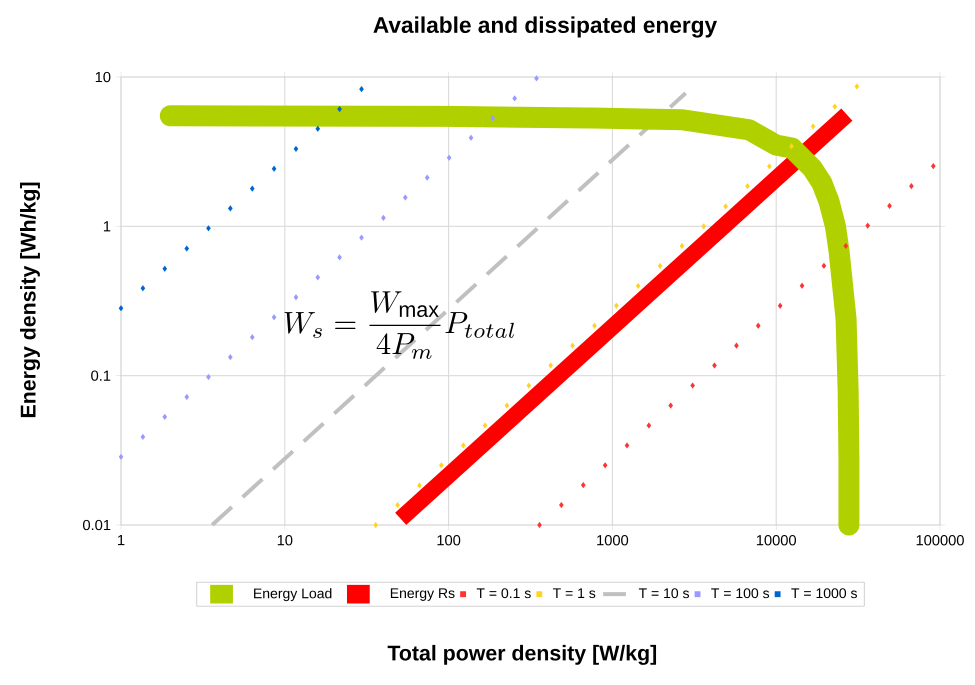 The height and width of the screenshot is (685, 975). What do you see at coordinates (422, 594) in the screenshot?
I see `legend-label: Energy Rs` at bounding box center [422, 594].